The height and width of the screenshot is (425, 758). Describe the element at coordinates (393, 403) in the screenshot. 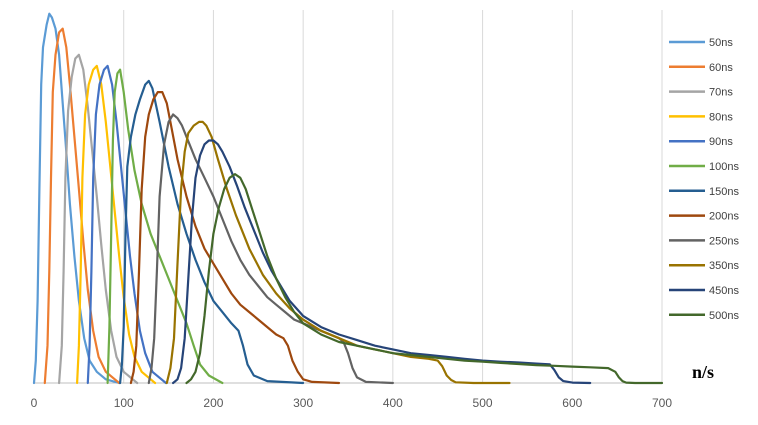

I see `x-tick-label: 400` at that location.